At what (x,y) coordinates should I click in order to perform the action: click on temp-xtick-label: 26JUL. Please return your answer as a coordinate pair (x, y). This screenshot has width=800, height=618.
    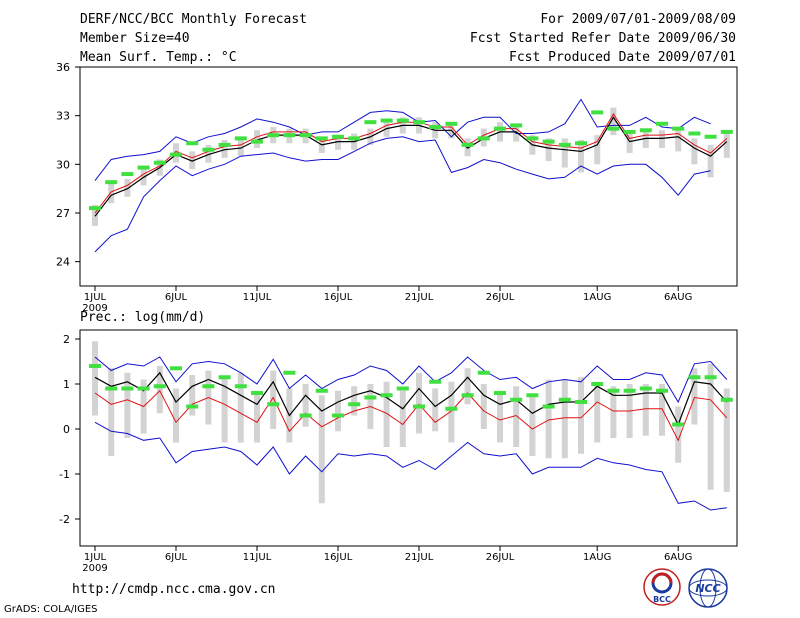
    Looking at the image, I should click on (500, 297).